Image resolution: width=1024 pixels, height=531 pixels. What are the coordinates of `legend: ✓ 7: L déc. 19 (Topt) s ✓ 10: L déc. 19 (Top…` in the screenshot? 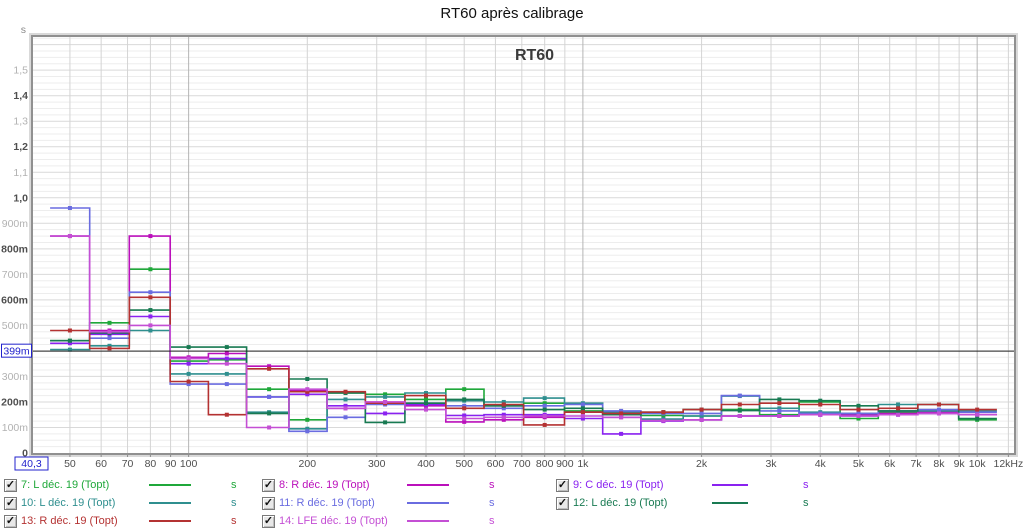 It's located at (512, 503).